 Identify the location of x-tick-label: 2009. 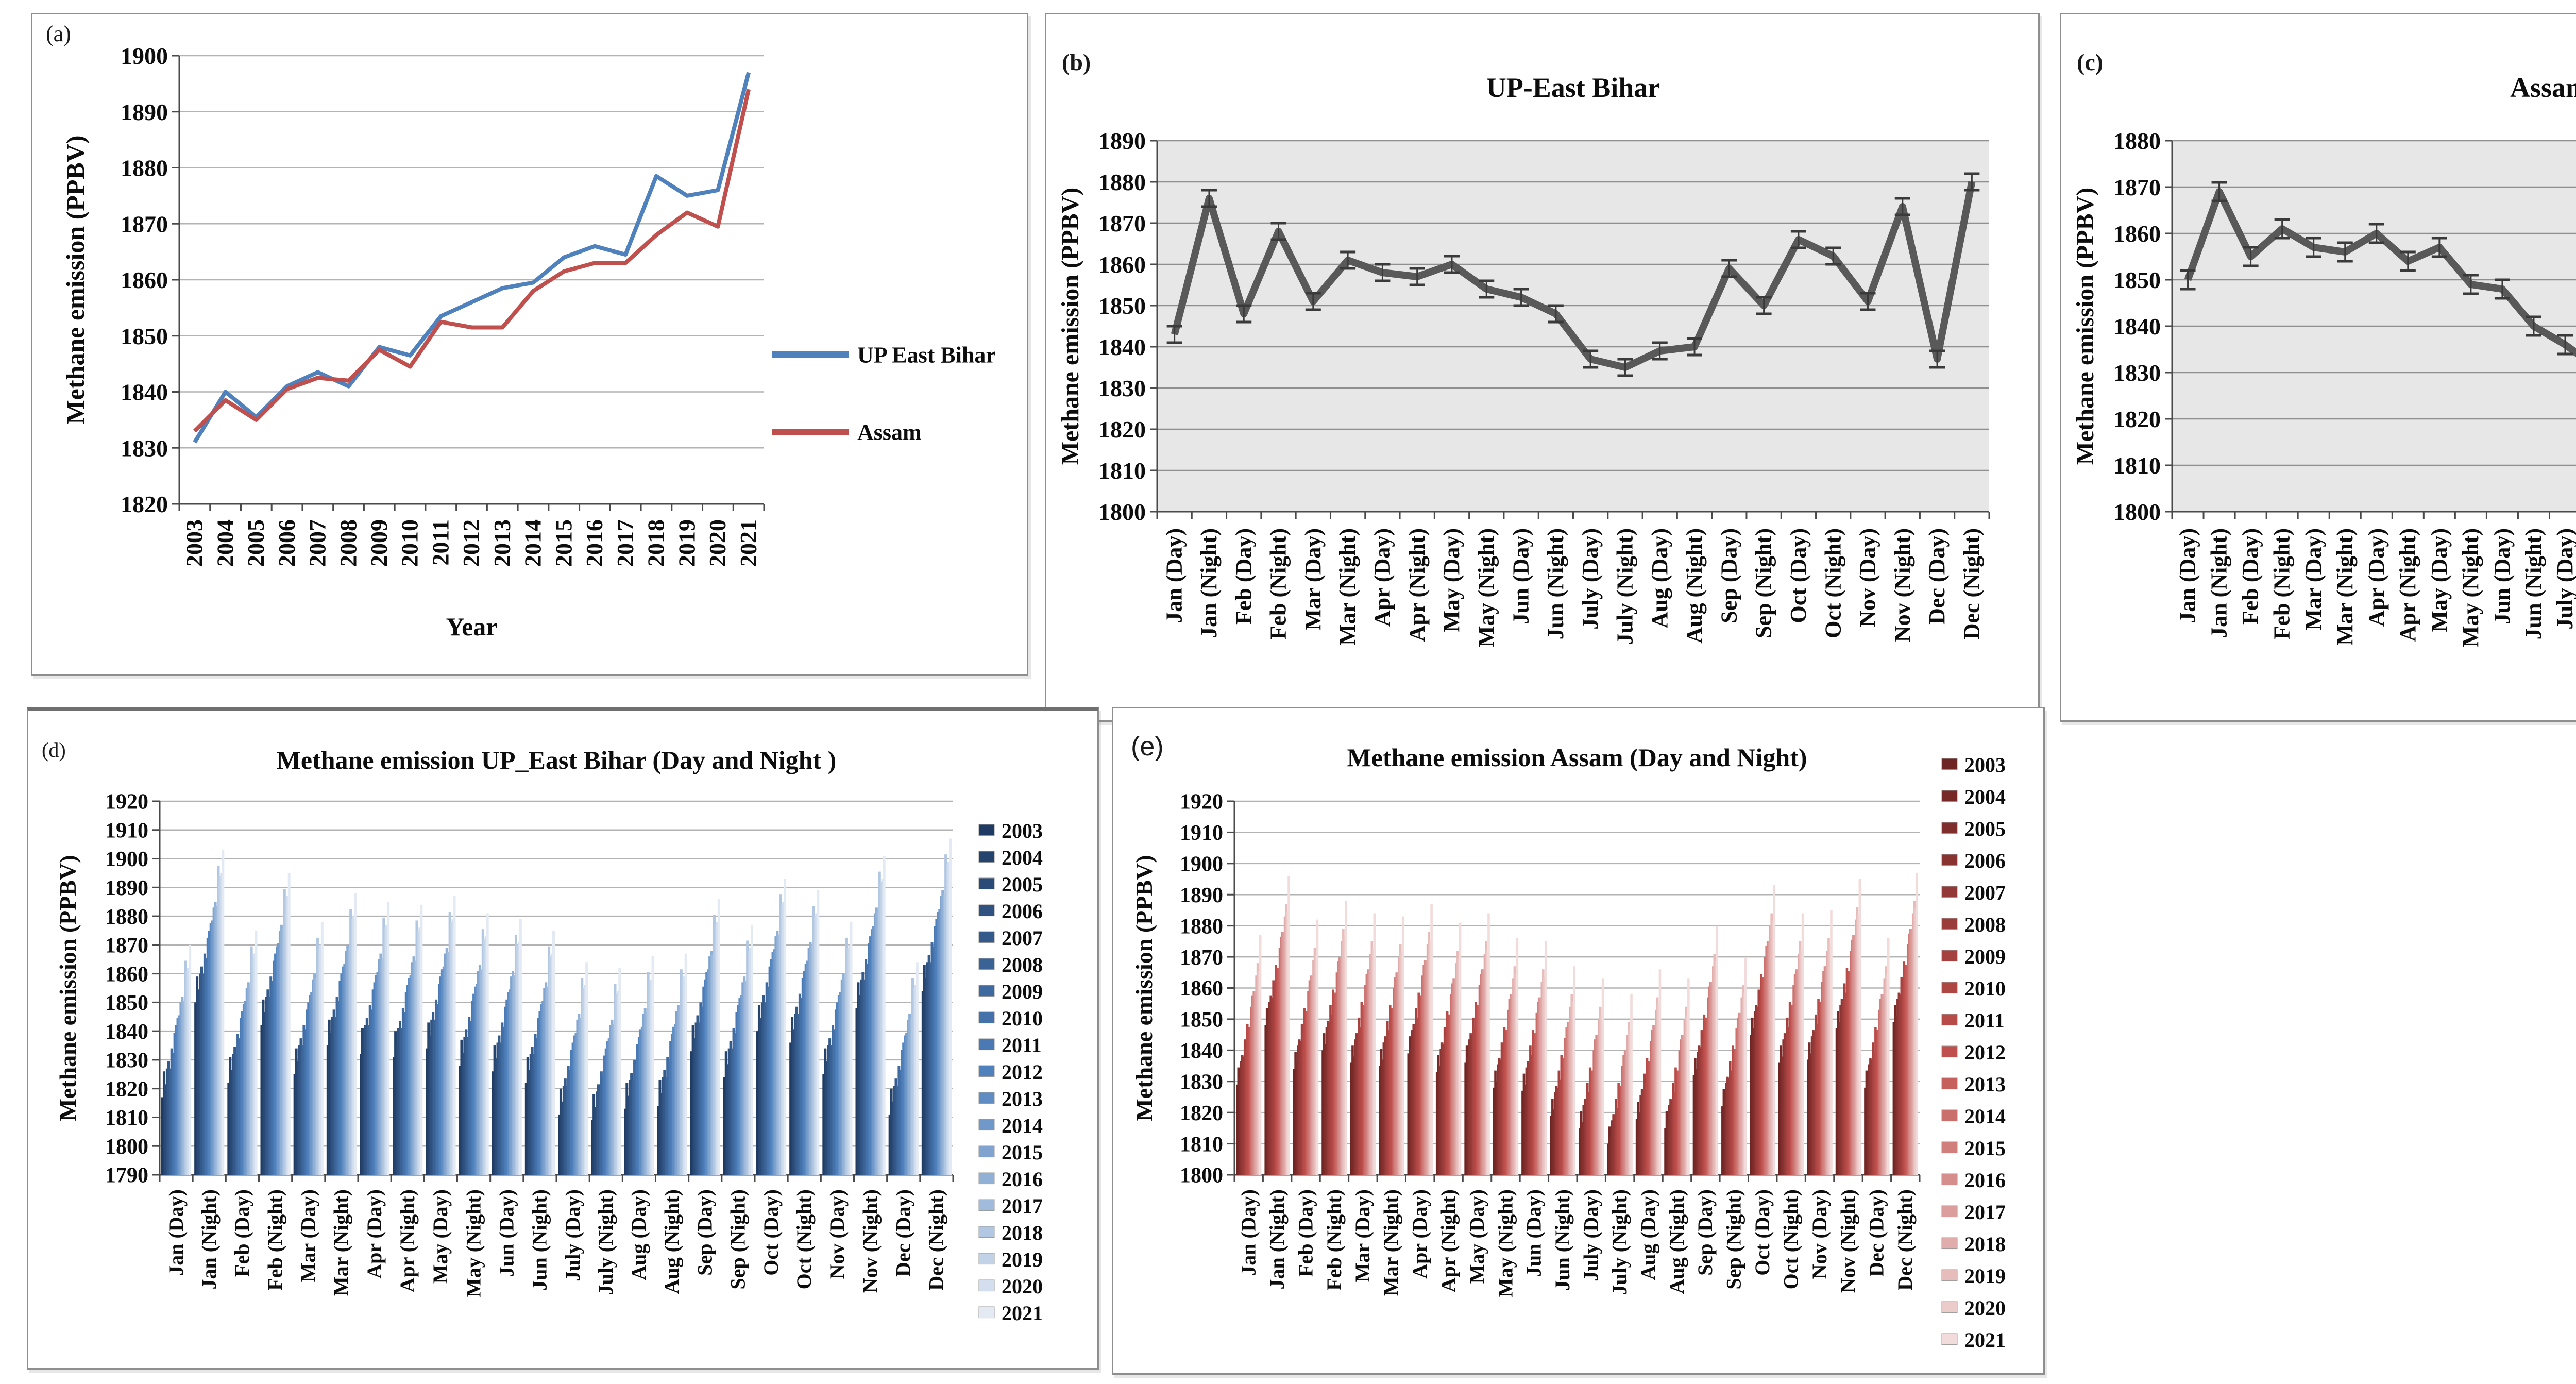
(379, 543).